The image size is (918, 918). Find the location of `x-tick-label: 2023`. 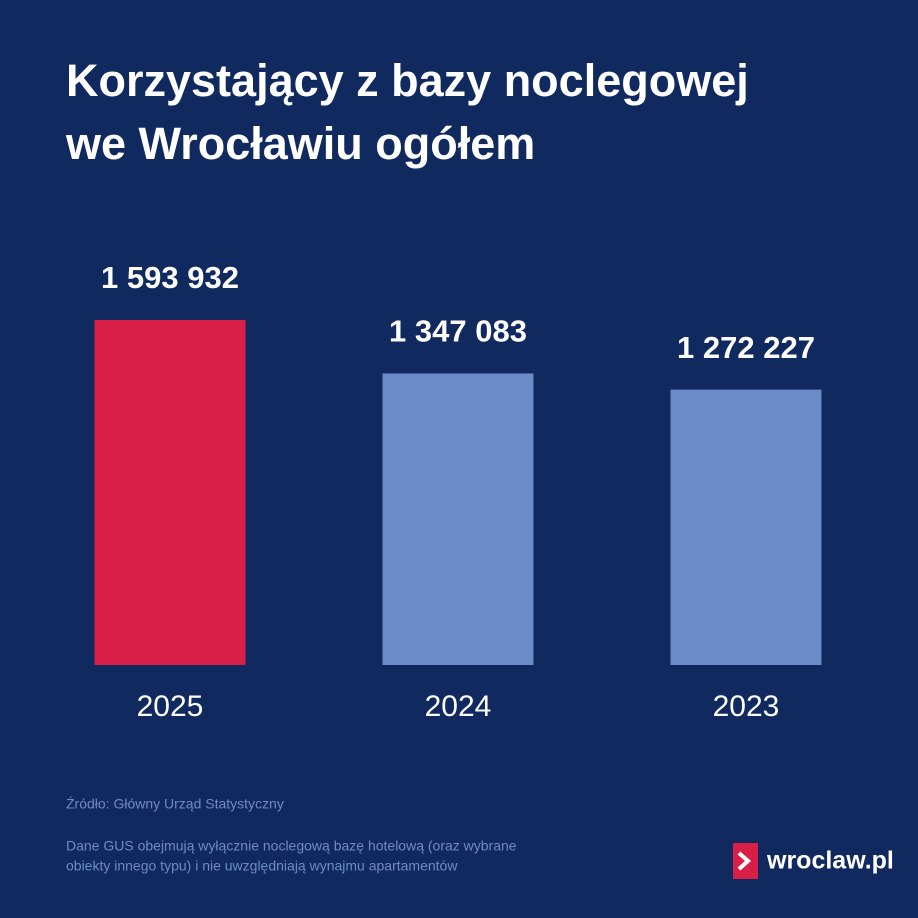

x-tick-label: 2023 is located at coordinates (746, 706).